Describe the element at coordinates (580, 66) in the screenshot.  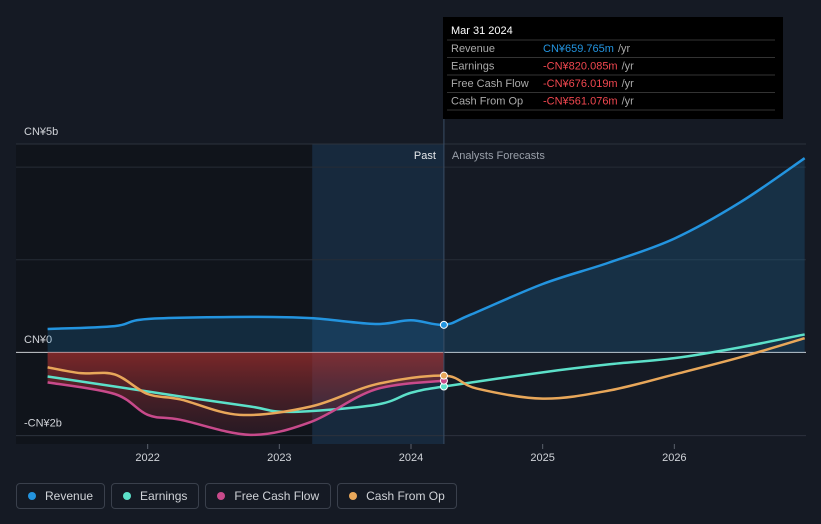
I see `tooltip-amount: -CN¥820.085m` at that location.